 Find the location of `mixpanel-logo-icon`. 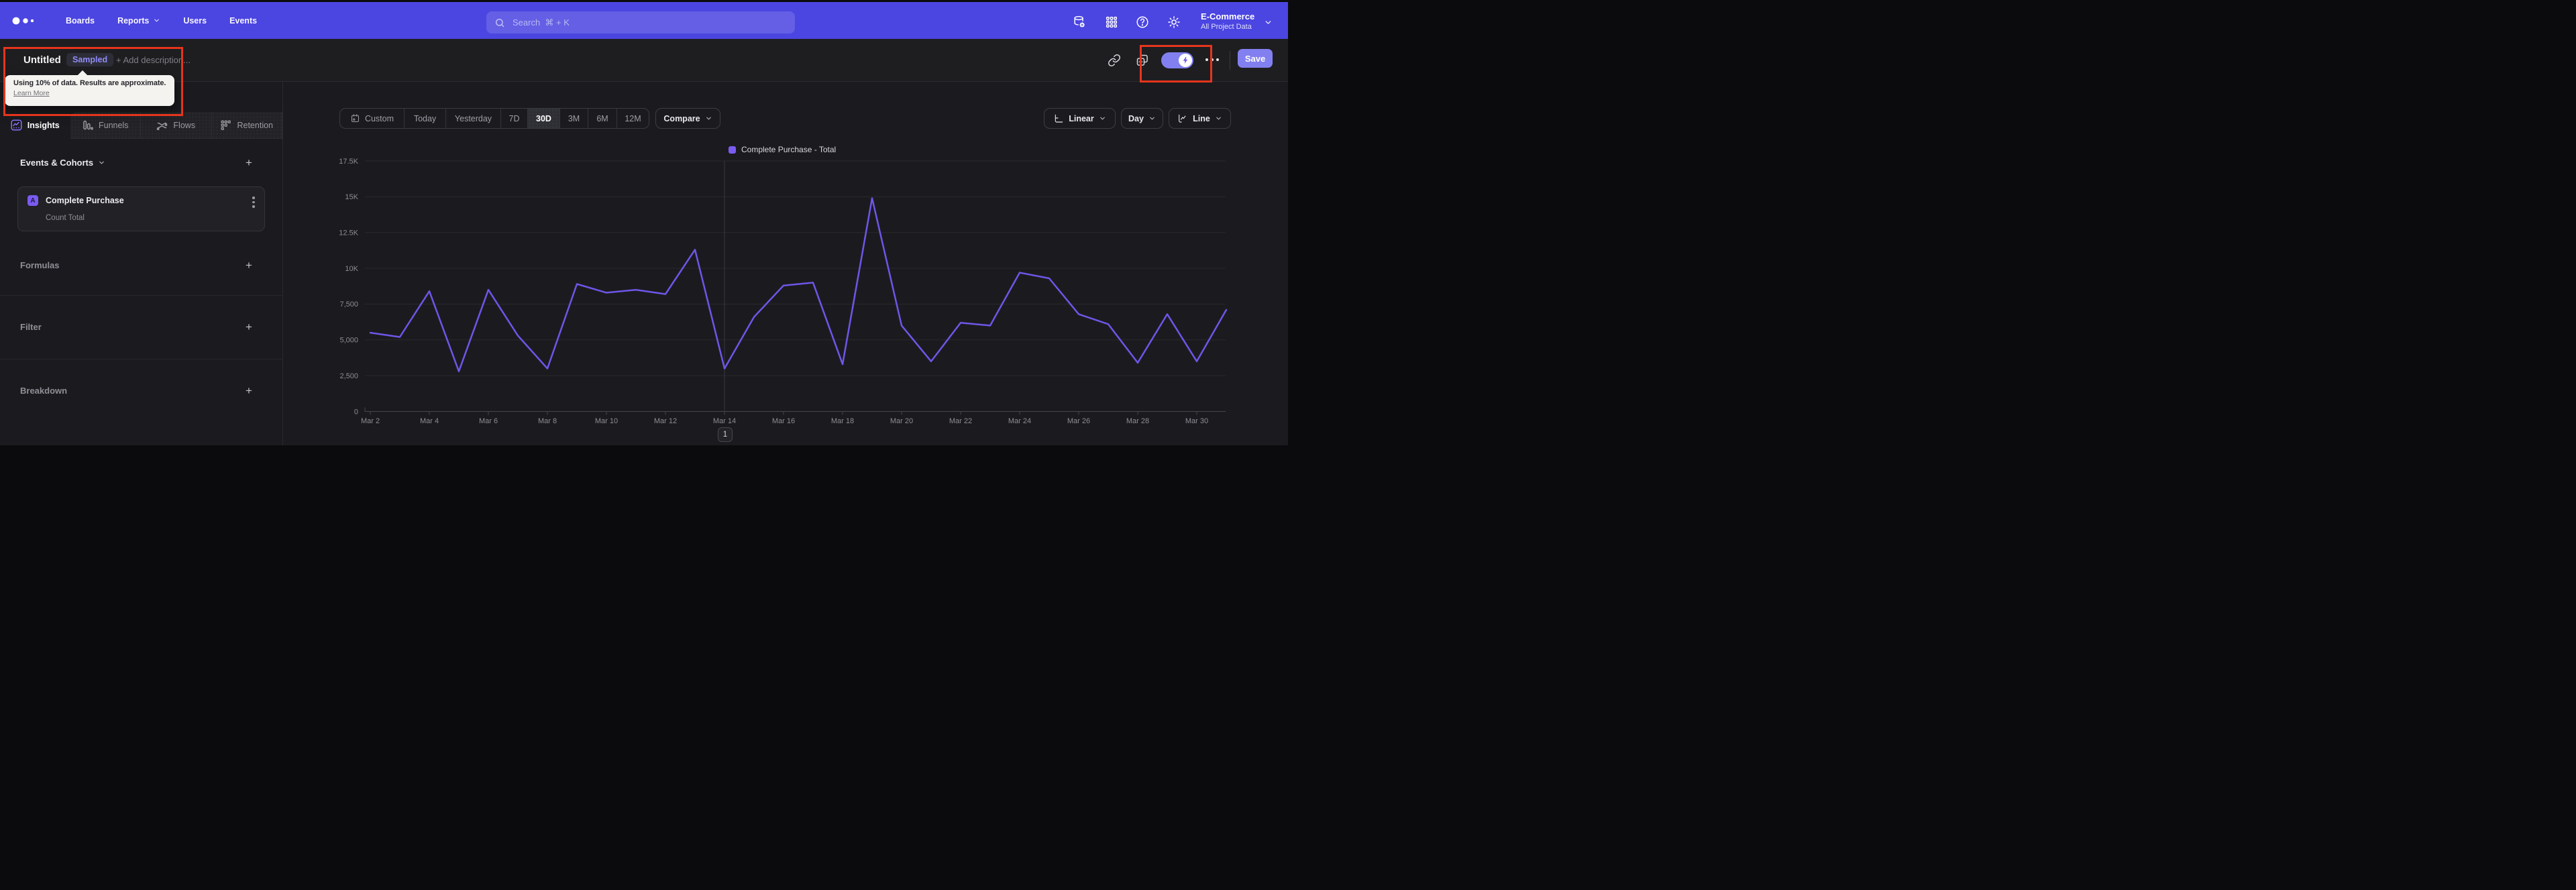

mixpanel-logo-icon is located at coordinates (27, 20).